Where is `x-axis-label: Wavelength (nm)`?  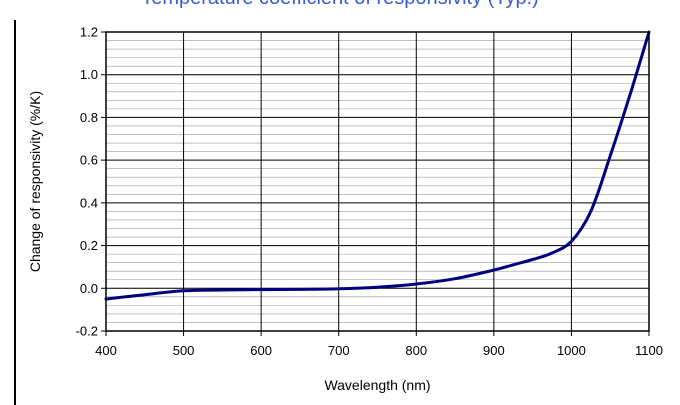
x-axis-label: Wavelength (nm) is located at coordinates (377, 385).